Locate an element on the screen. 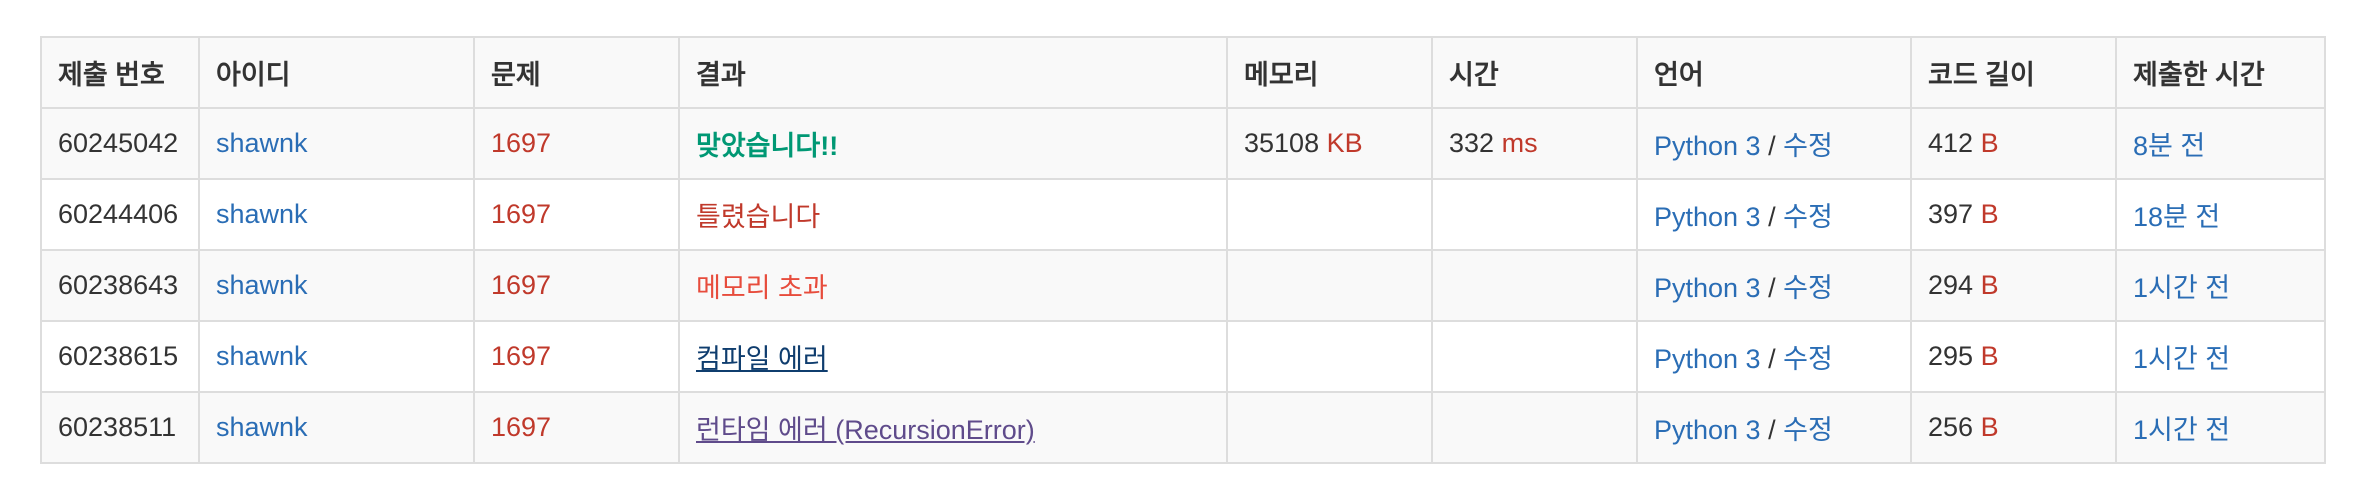 Image resolution: width=2360 pixels, height=482 pixels. code-length-cell: 295 B is located at coordinates (2013, 356).